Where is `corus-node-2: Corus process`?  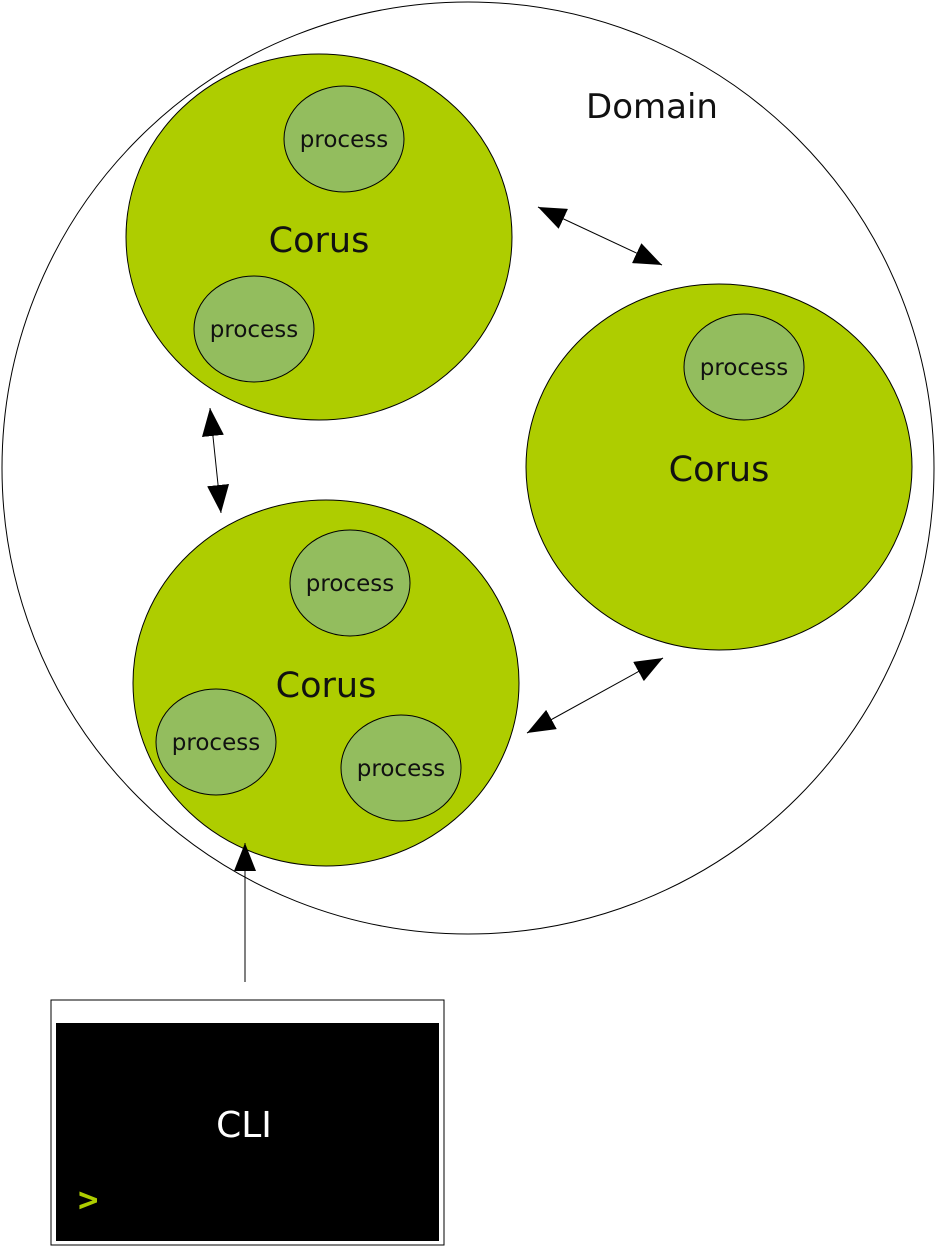 corus-node-2: Corus process is located at coordinates (719, 467).